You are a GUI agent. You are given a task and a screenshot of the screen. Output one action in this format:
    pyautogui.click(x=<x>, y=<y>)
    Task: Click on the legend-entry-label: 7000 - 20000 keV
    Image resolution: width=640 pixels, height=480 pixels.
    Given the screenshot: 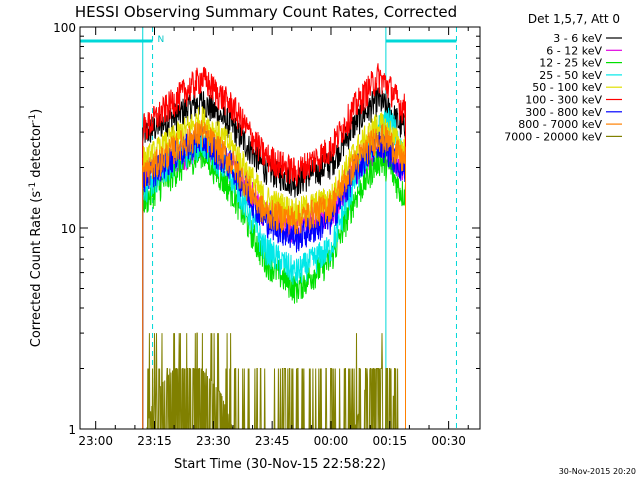 What is the action you would take?
    pyautogui.click(x=553, y=136)
    